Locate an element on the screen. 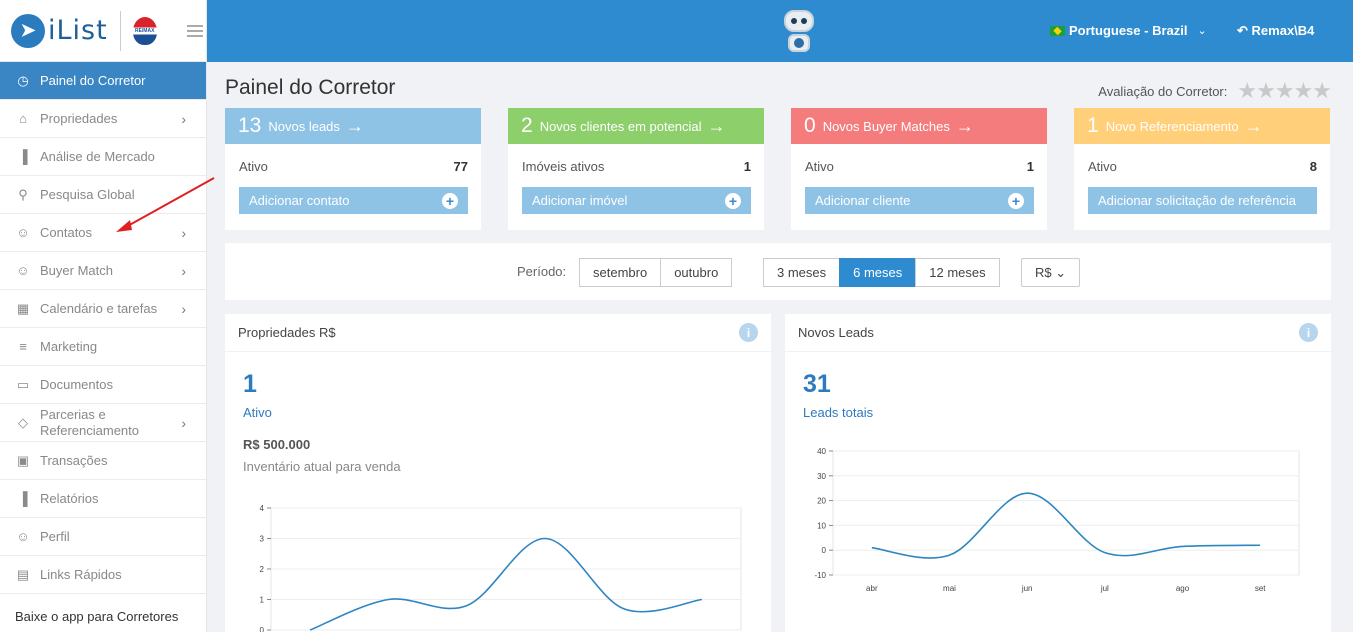 Image resolution: width=1353 pixels, height=632 pixels. leads-chart: -10 0 10 20 30 40 abr mai jun jul ago set is located at coordinates (1057, 520).